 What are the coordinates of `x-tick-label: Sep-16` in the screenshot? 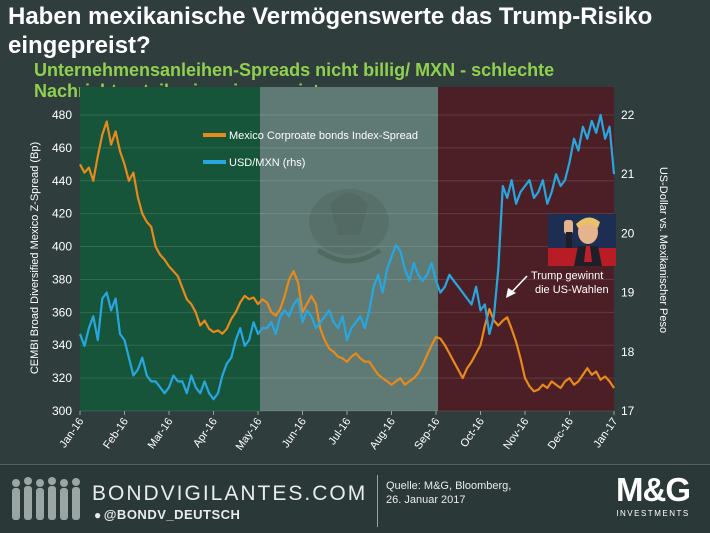 It's located at (427, 434).